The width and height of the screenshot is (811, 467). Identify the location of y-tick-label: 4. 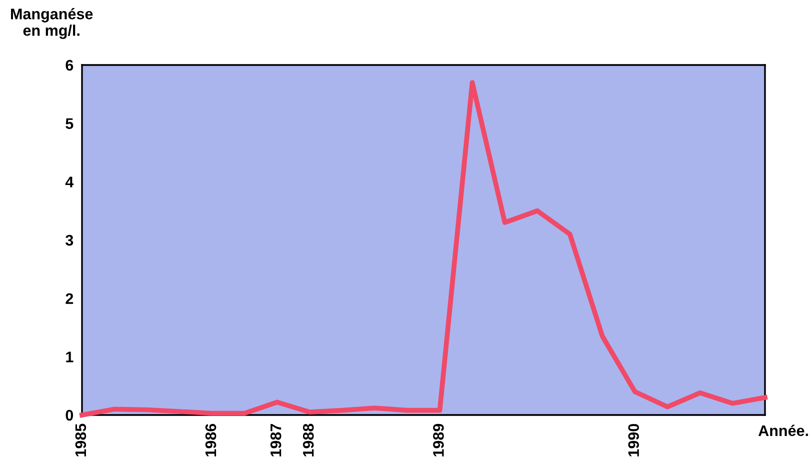
(69, 182).